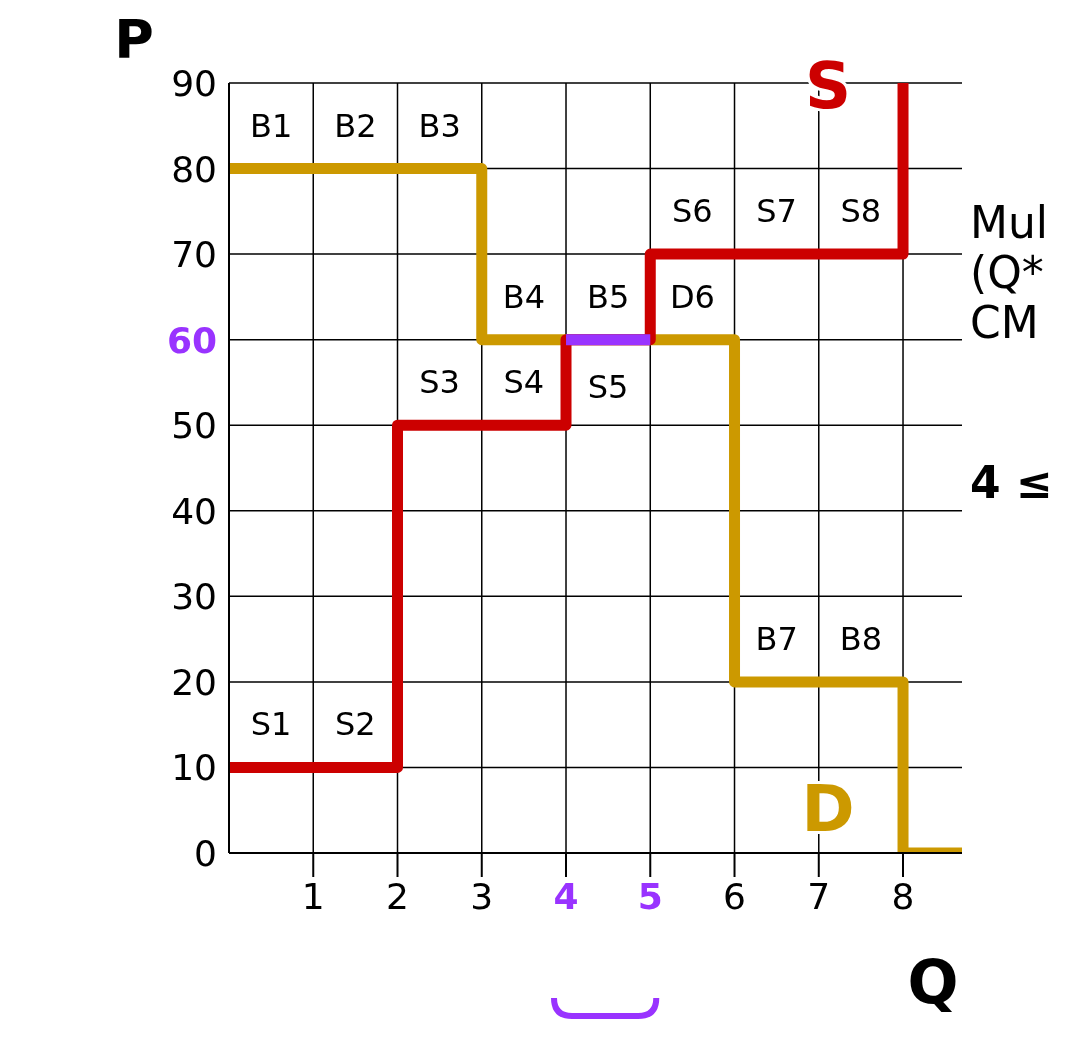 Image resolution: width=1083 pixels, height=1060 pixels. I want to click on x-tick-label: 7, so click(819, 896).